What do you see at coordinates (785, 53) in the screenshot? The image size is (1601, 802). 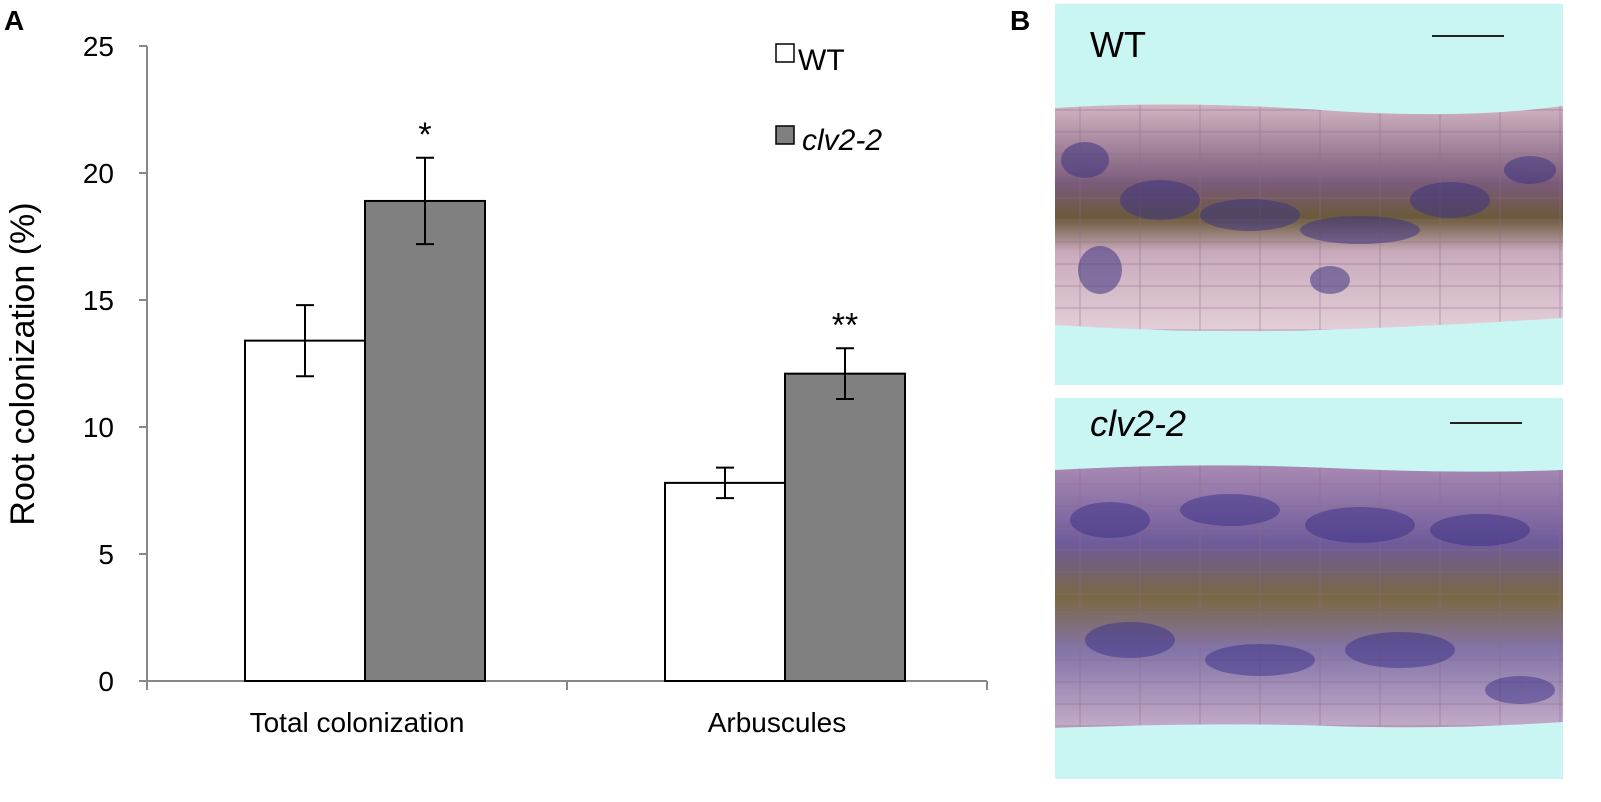 I see `legend-swatch-wt` at bounding box center [785, 53].